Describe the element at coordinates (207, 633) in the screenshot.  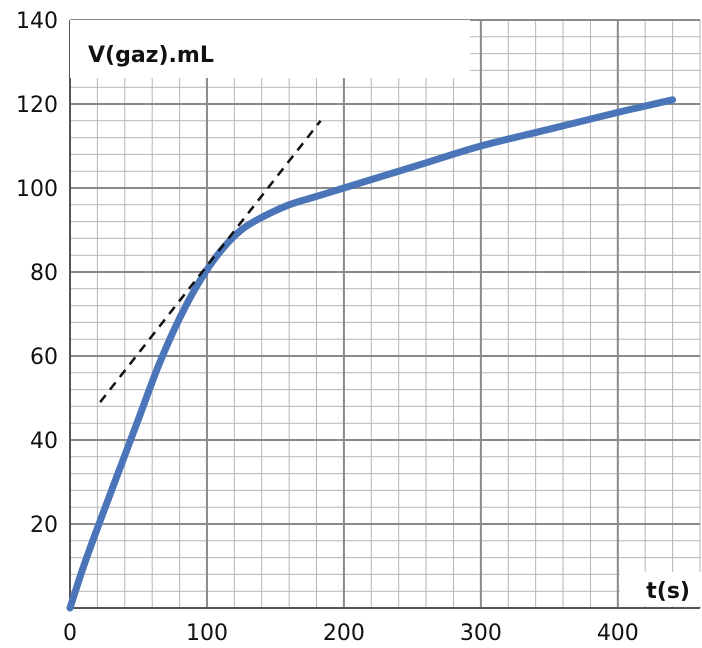
I see `x-tick-label: 100` at that location.